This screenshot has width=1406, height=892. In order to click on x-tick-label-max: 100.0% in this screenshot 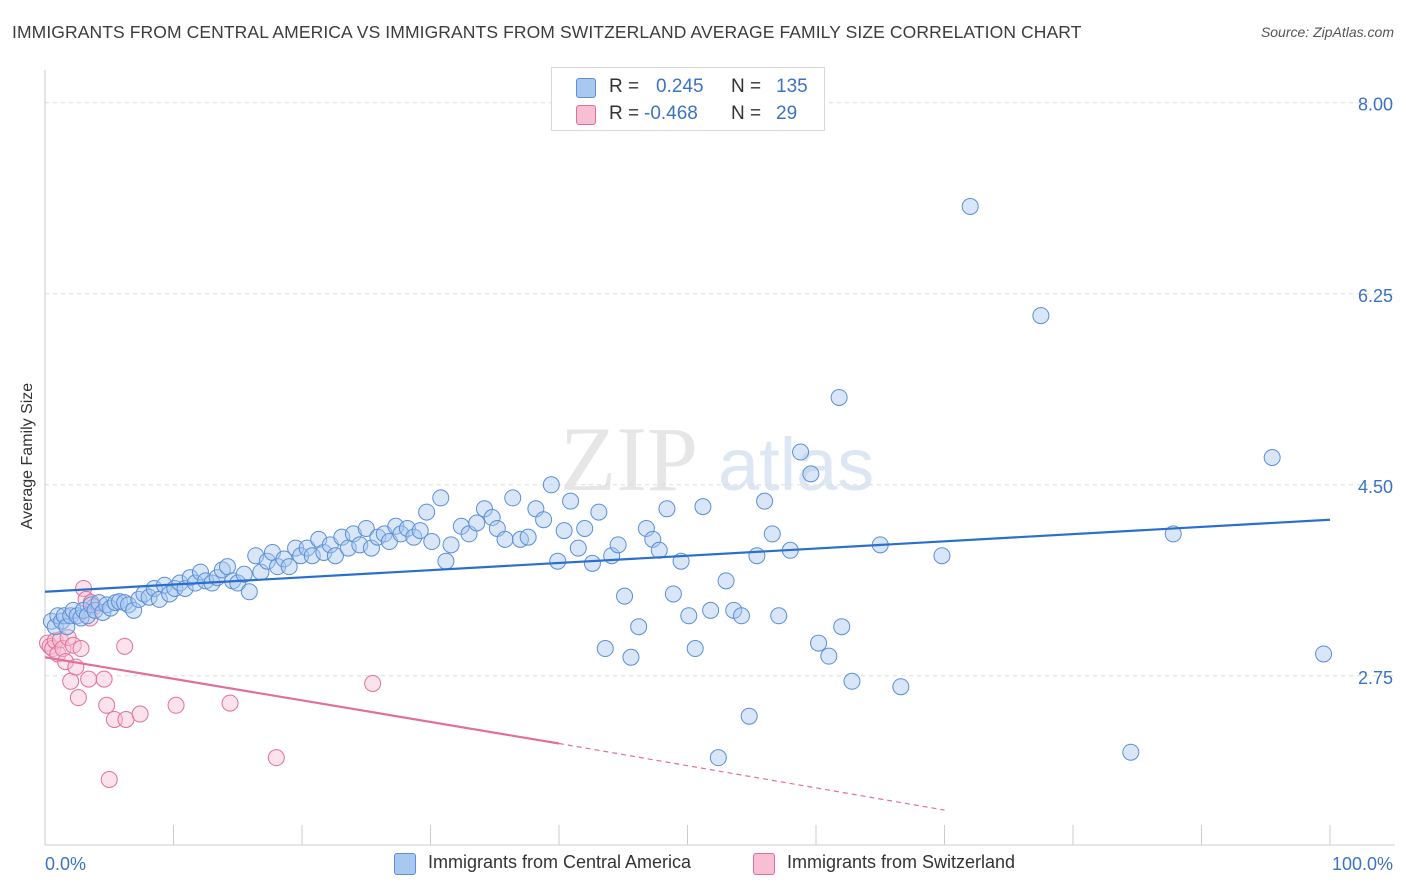, I will do `click(1362, 864)`.